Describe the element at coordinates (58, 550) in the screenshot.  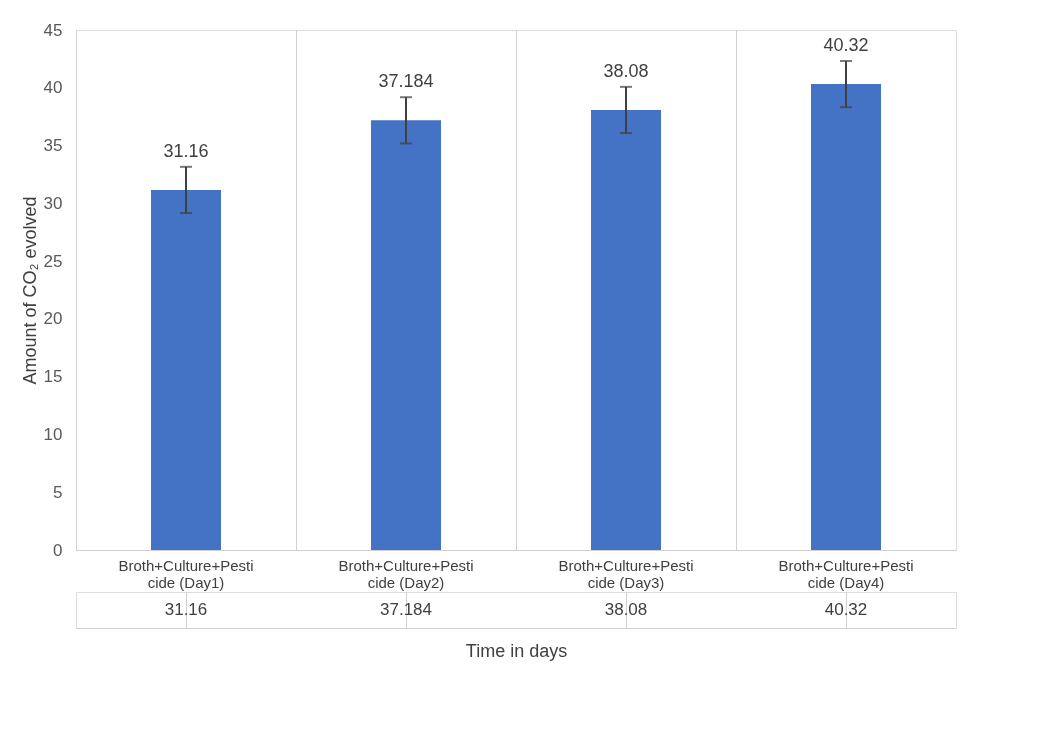
I see `y-tick-label: 0` at that location.